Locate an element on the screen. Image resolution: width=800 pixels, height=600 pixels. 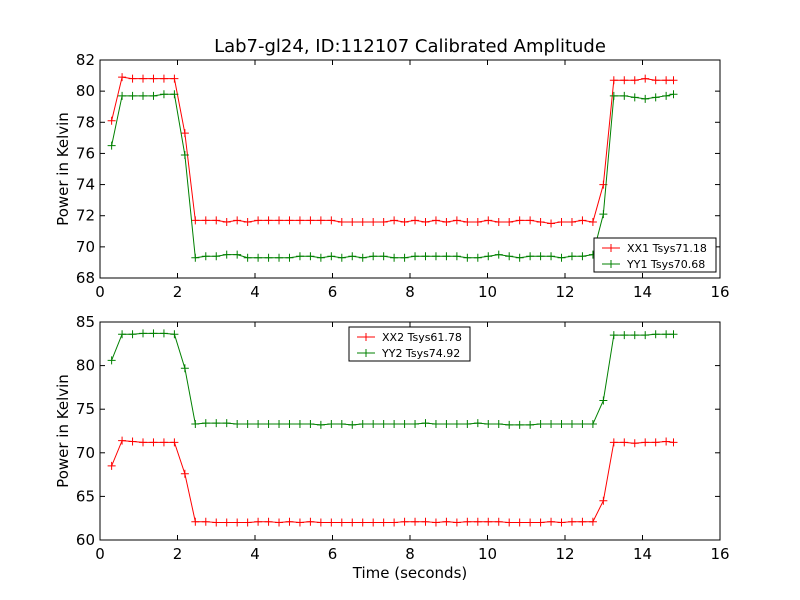
legend-label: YY1 Tsys70.68 is located at coordinates (665, 264).